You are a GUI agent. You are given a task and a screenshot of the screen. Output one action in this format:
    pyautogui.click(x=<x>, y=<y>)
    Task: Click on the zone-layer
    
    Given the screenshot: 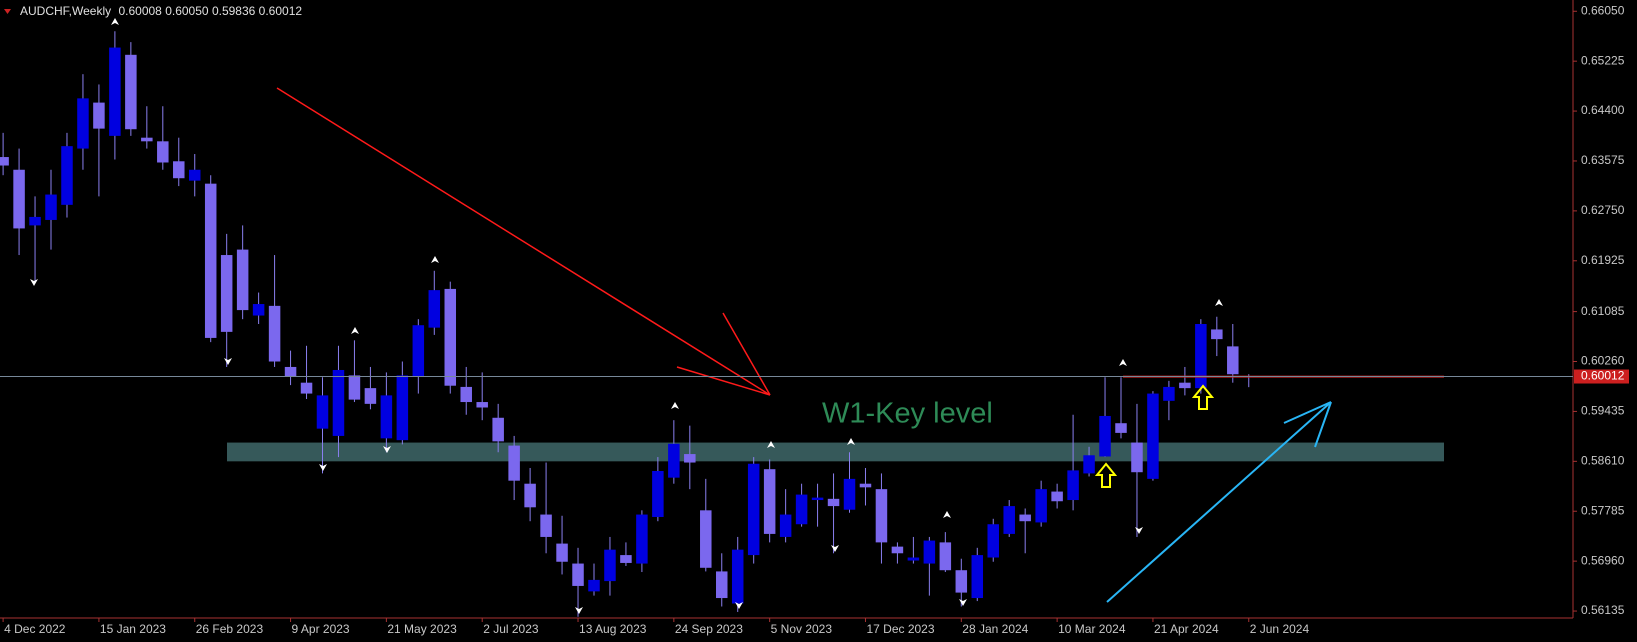 What is the action you would take?
    pyautogui.click(x=835, y=452)
    